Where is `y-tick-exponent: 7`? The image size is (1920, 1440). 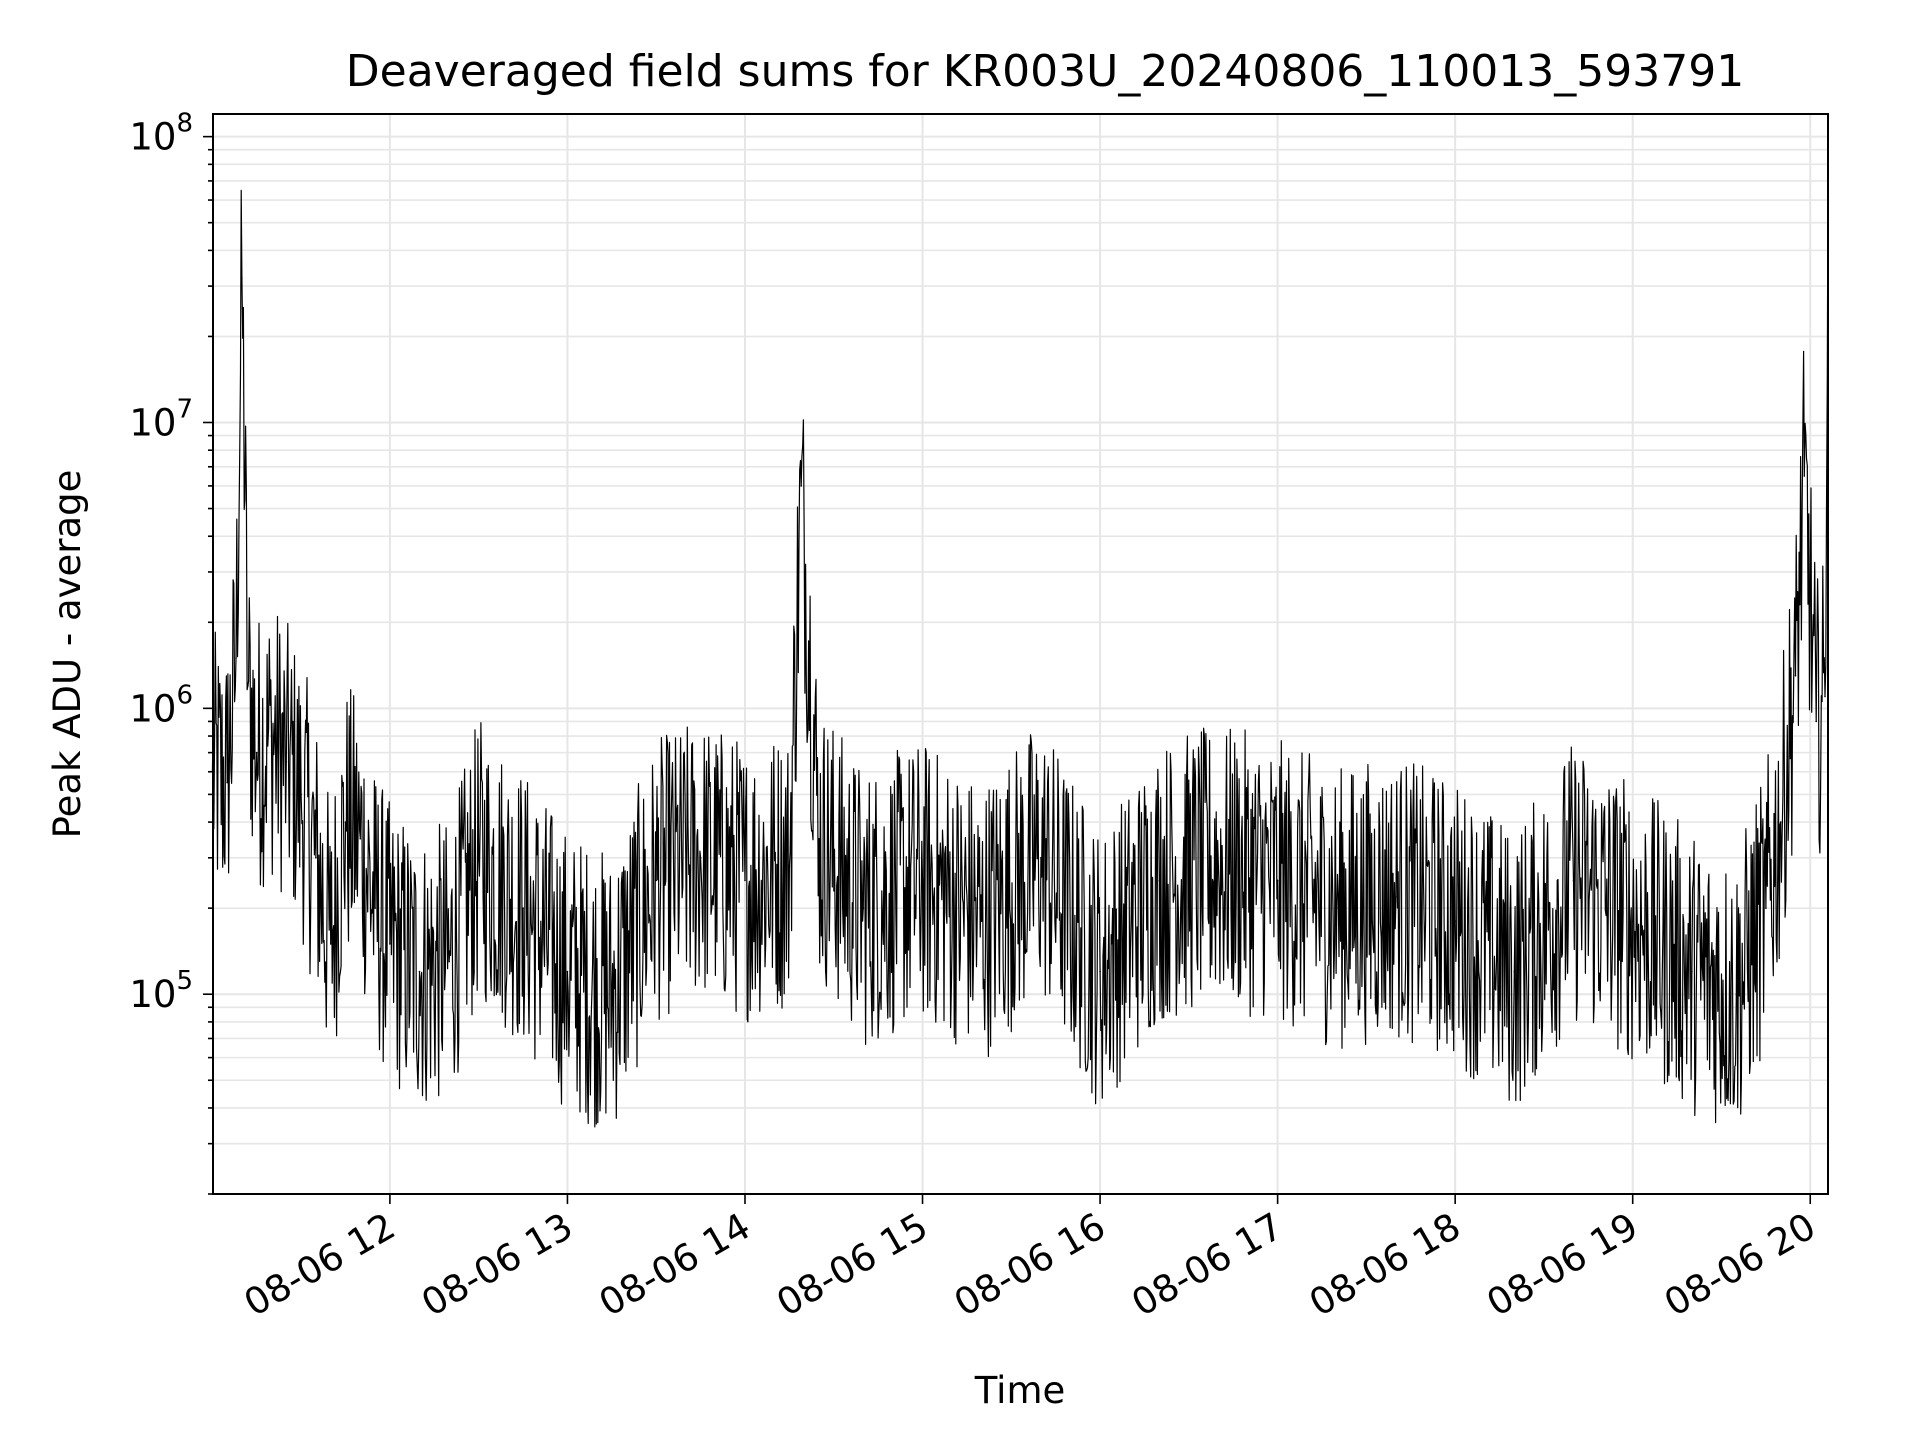 y-tick-exponent: 7 is located at coordinates (184, 409).